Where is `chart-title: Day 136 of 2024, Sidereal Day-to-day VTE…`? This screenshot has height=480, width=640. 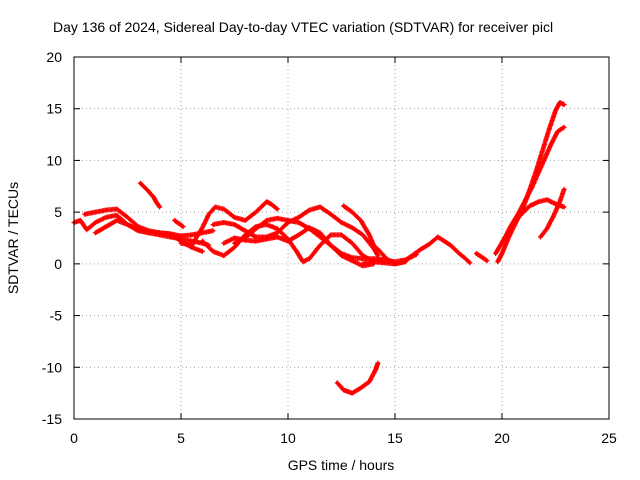
chart-title: Day 136 of 2024, Sidereal Day-to-day VTE… is located at coordinates (303, 27).